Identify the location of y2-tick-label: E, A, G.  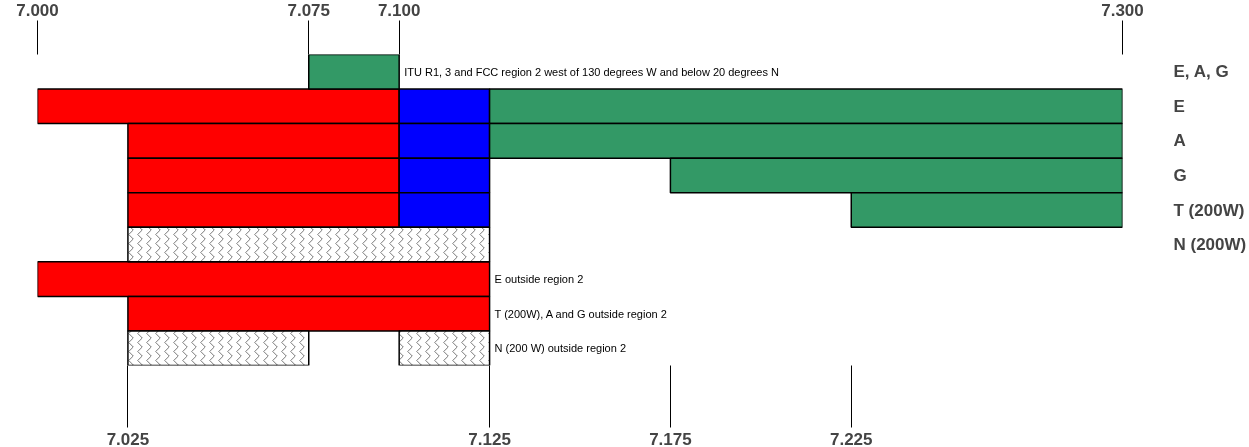
(1201, 72).